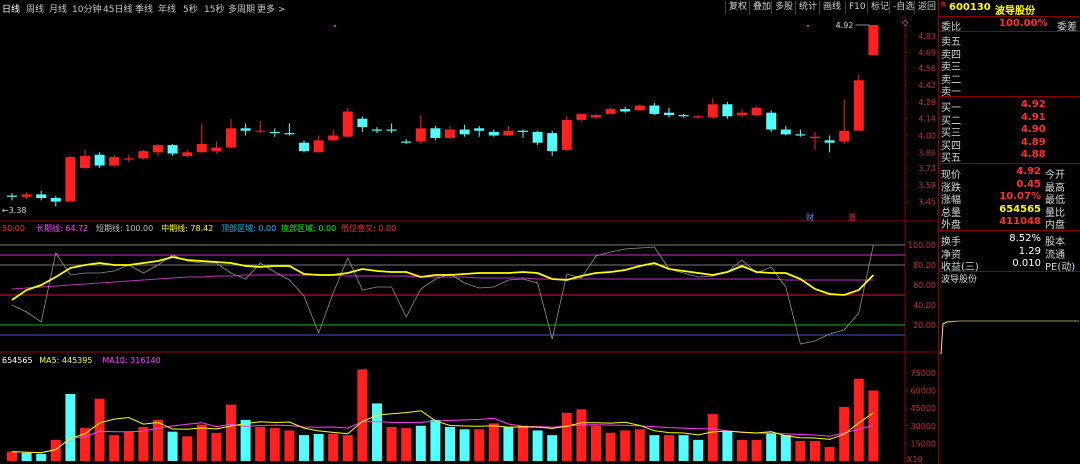 This screenshot has height=464, width=1080. What do you see at coordinates (65, 360) in the screenshot?
I see `volume-legend-item: MA5: 445395` at bounding box center [65, 360].